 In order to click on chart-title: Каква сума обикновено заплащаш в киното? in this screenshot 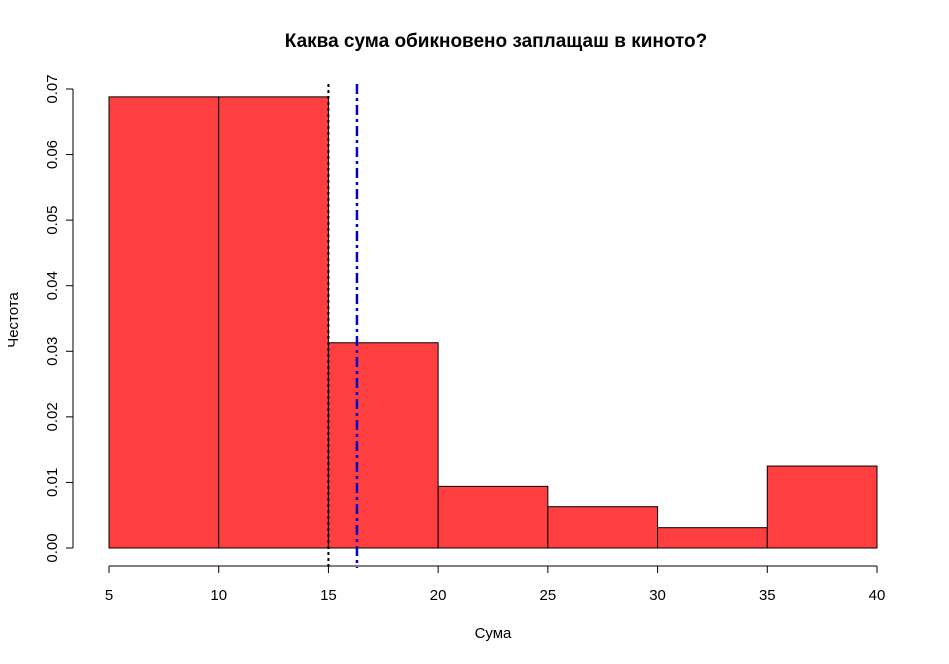, I will do `click(496, 41)`.